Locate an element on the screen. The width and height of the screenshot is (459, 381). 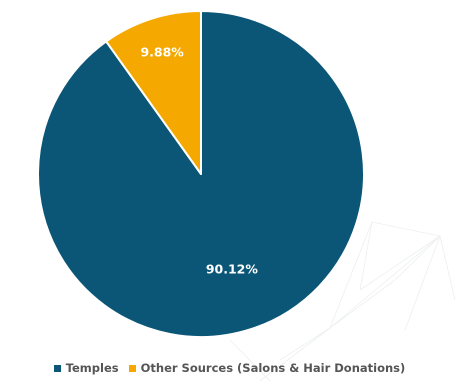
legend-item-other-sources: Other Sources (Salons & Hair Donations) is located at coordinates (267, 368).